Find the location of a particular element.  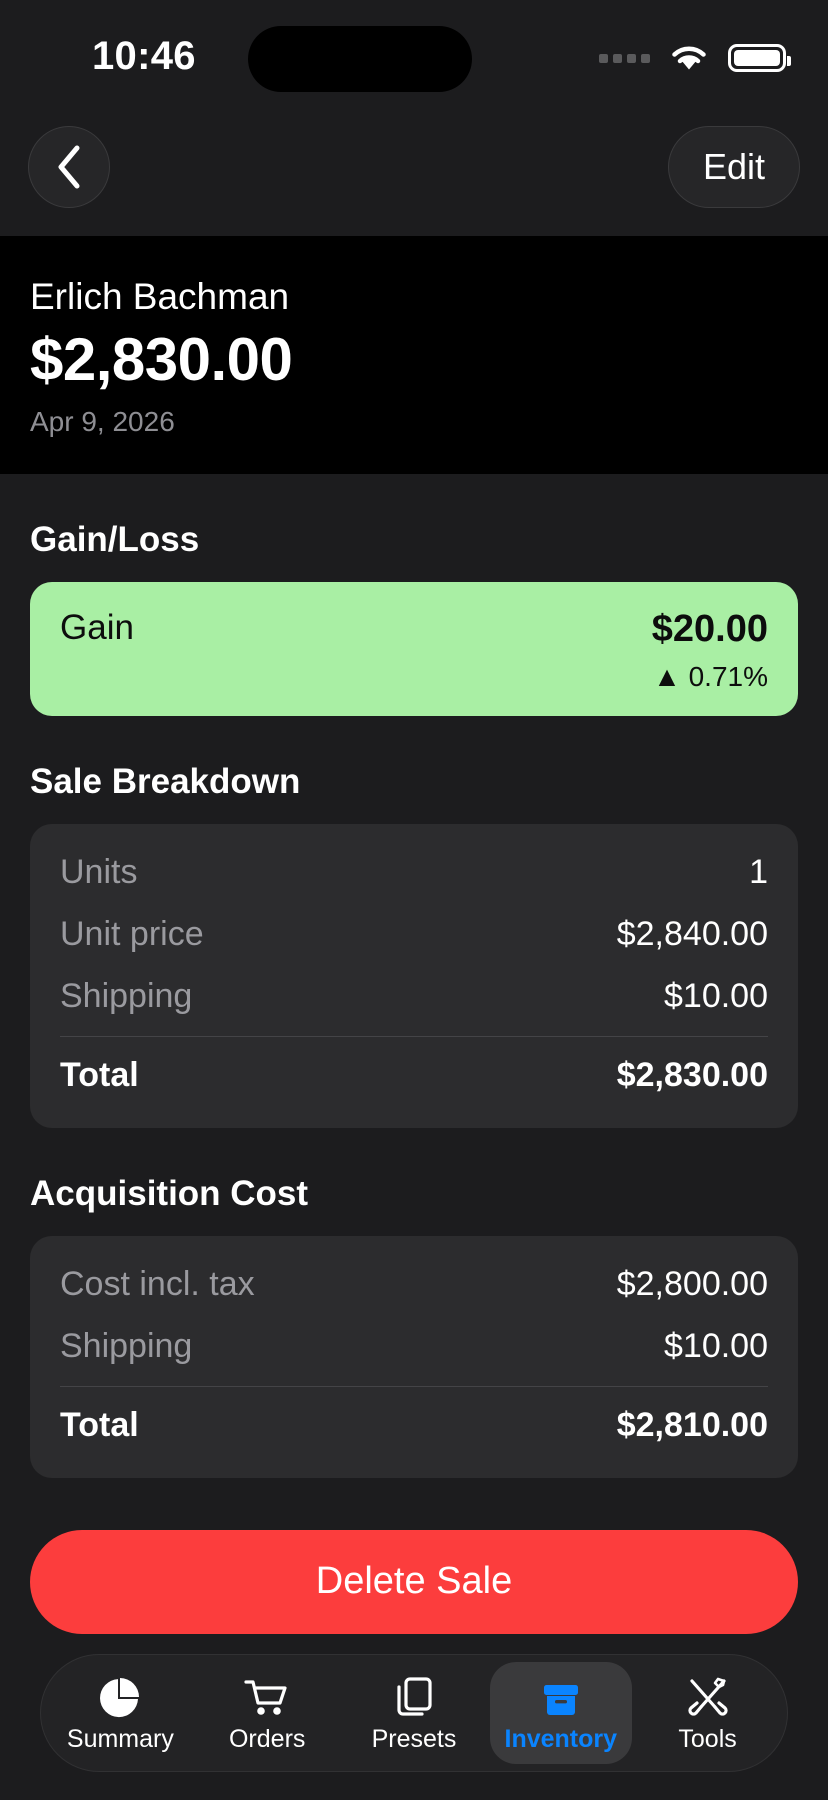

back-button is located at coordinates (69, 167).